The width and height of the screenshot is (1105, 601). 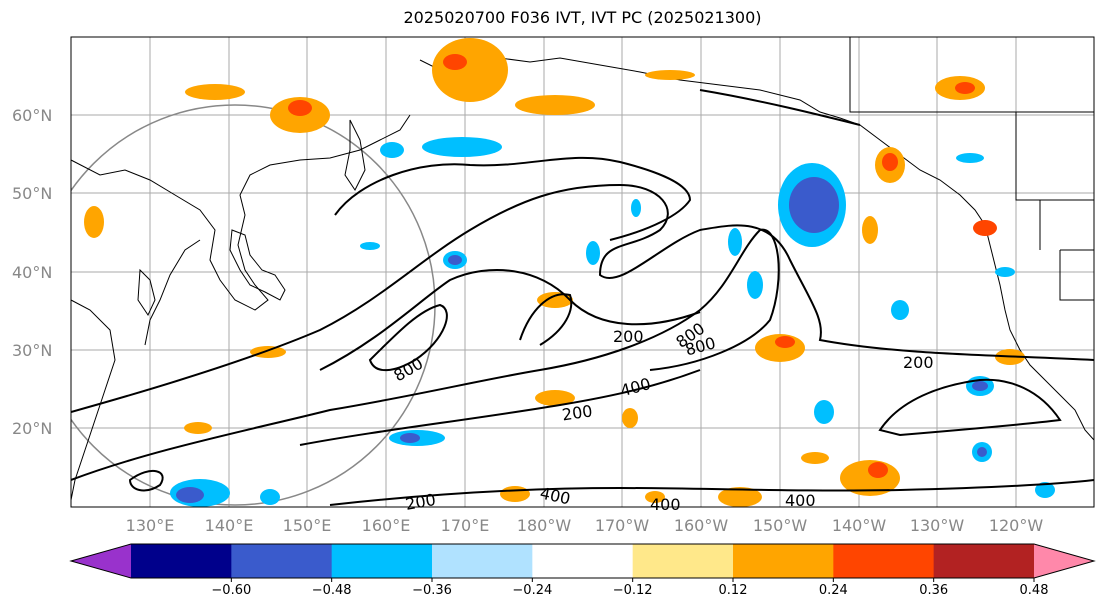 What do you see at coordinates (101, 561) in the screenshot?
I see `colorbar-extend-min` at bounding box center [101, 561].